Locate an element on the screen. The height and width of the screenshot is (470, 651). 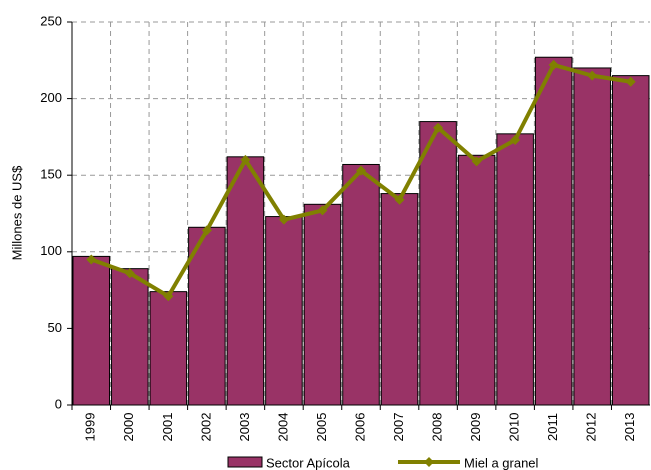
x-tick-label: 2007 is located at coordinates (398, 427).